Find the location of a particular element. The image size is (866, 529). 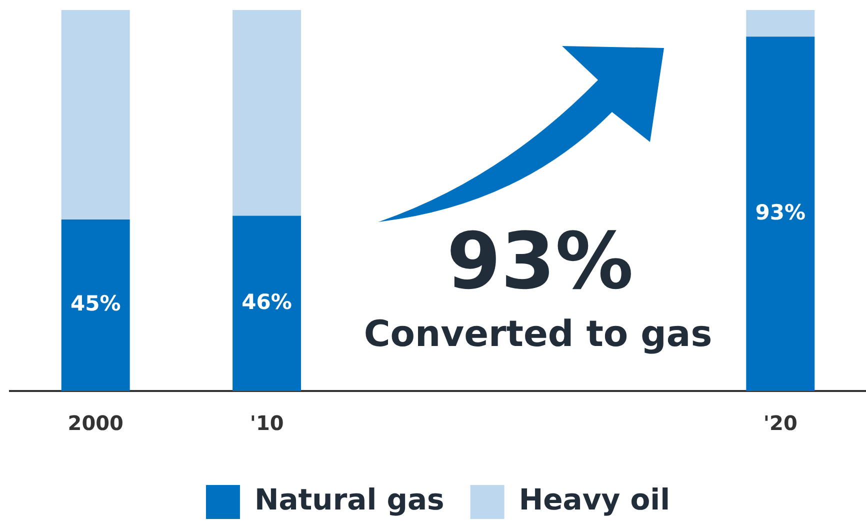

data-label: 93% is located at coordinates (780, 212).